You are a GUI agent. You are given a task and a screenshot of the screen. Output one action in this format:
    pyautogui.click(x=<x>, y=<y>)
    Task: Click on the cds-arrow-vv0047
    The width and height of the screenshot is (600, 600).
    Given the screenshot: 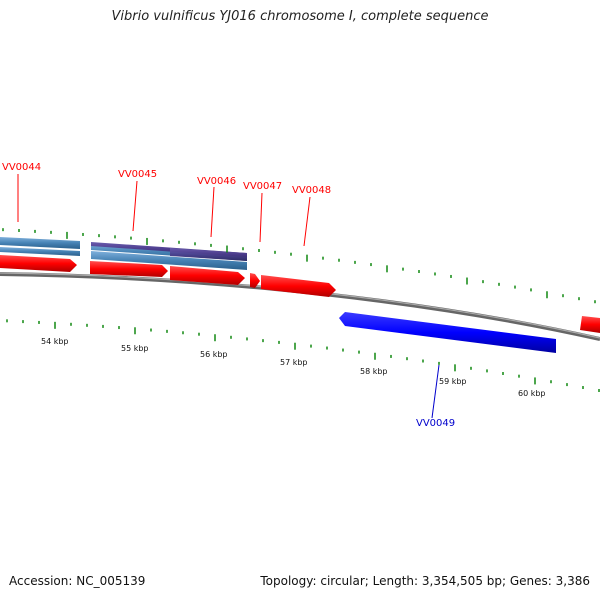 What is the action you would take?
    pyautogui.click(x=255, y=280)
    